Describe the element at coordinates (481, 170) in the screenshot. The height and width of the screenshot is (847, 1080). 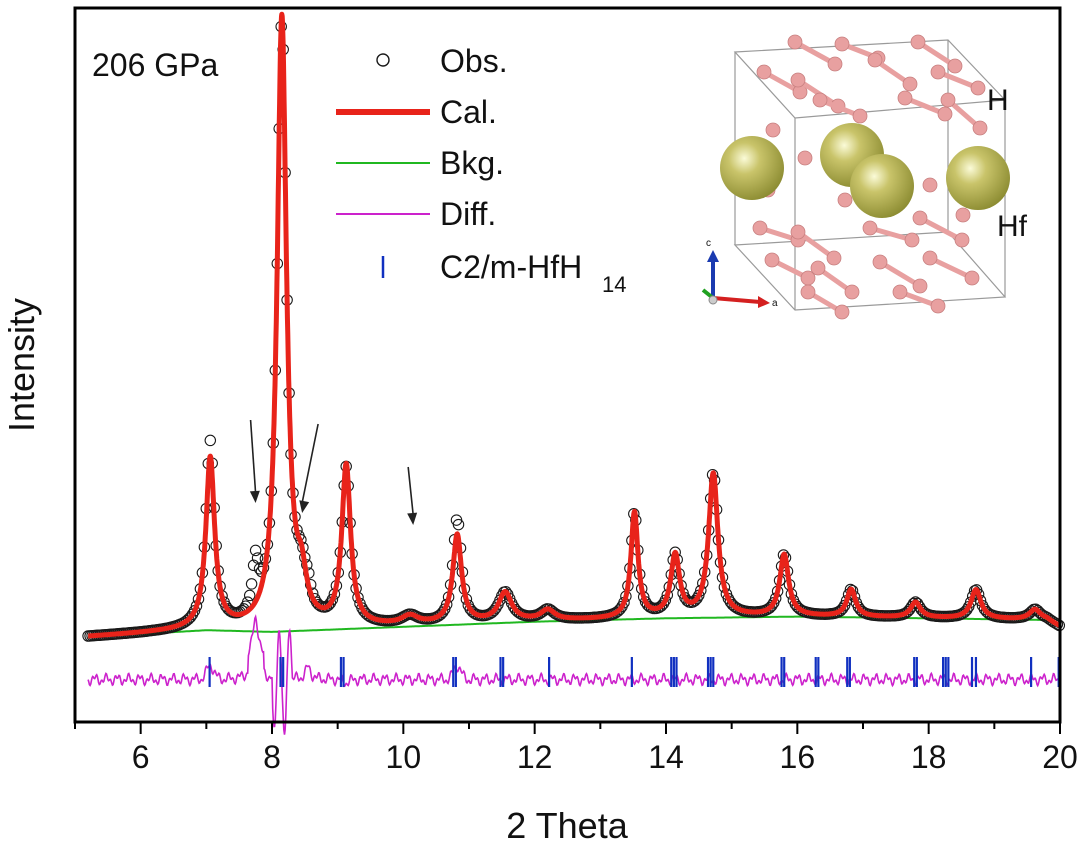
I see `legend: Obs. Cal. Bkg. Diff. C2/m-HfH 14` at that location.